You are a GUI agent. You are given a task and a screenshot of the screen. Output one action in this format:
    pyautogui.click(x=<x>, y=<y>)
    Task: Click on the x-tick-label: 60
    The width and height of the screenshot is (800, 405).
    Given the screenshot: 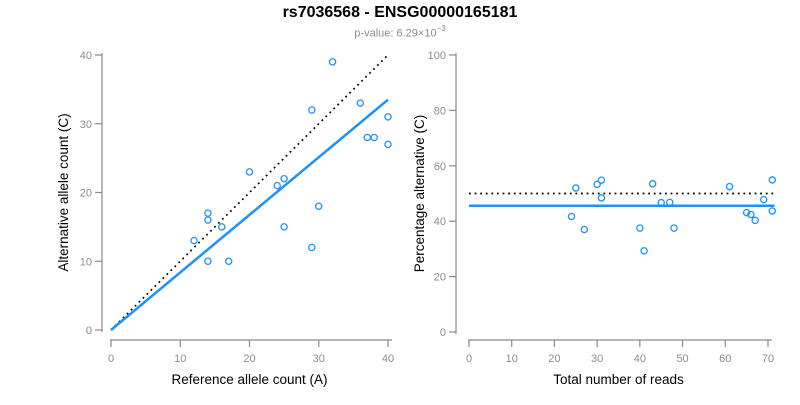 What is the action you would take?
    pyautogui.click(x=725, y=359)
    